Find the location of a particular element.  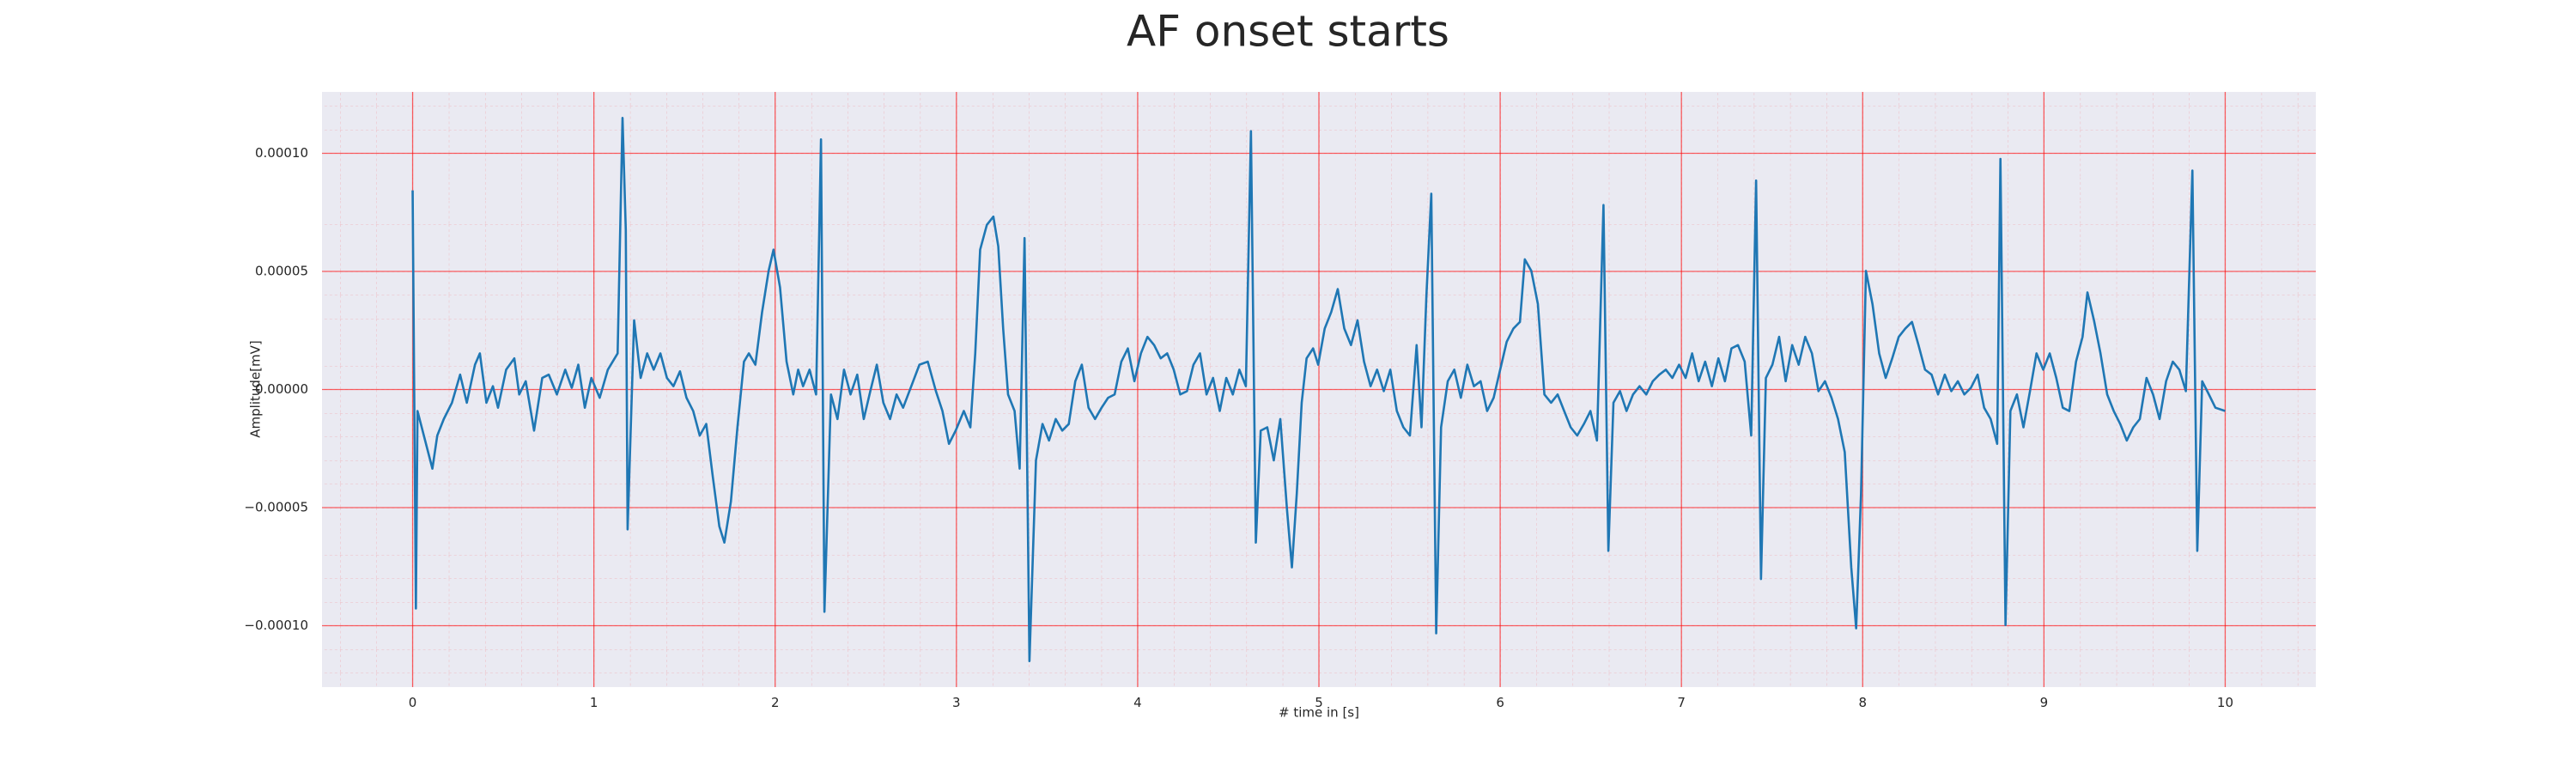

x-tick-label: 1 is located at coordinates (594, 702).